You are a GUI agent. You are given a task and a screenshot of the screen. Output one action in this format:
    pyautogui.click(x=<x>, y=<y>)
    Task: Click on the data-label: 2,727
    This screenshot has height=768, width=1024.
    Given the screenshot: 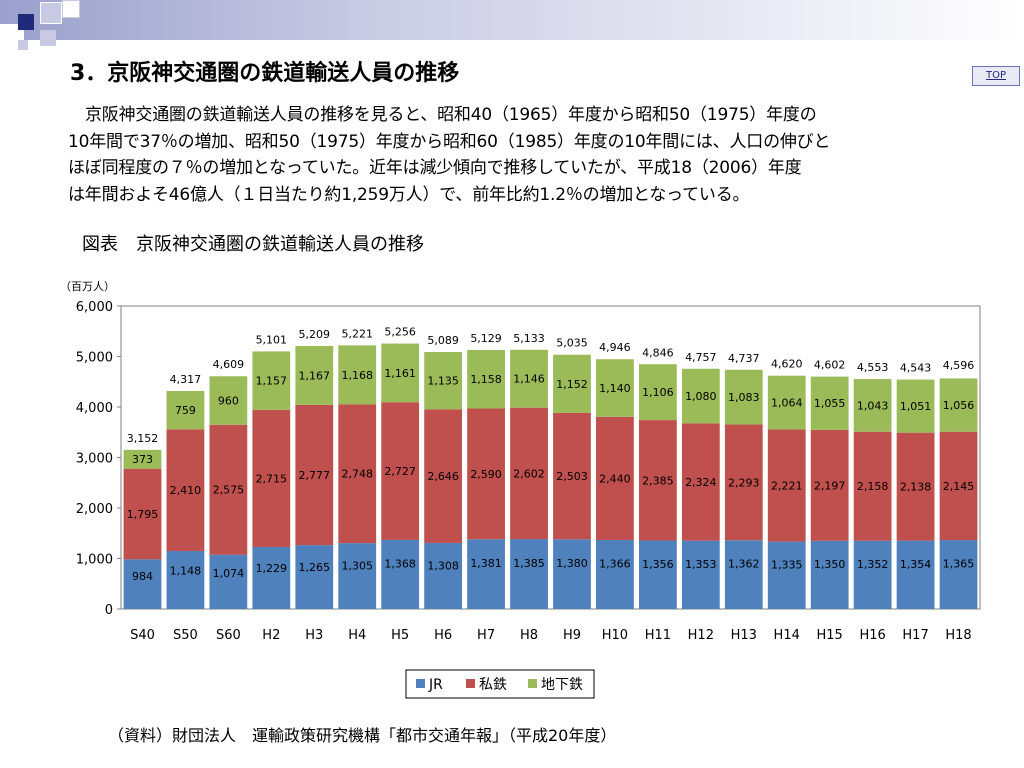 What is the action you would take?
    pyautogui.click(x=400, y=471)
    